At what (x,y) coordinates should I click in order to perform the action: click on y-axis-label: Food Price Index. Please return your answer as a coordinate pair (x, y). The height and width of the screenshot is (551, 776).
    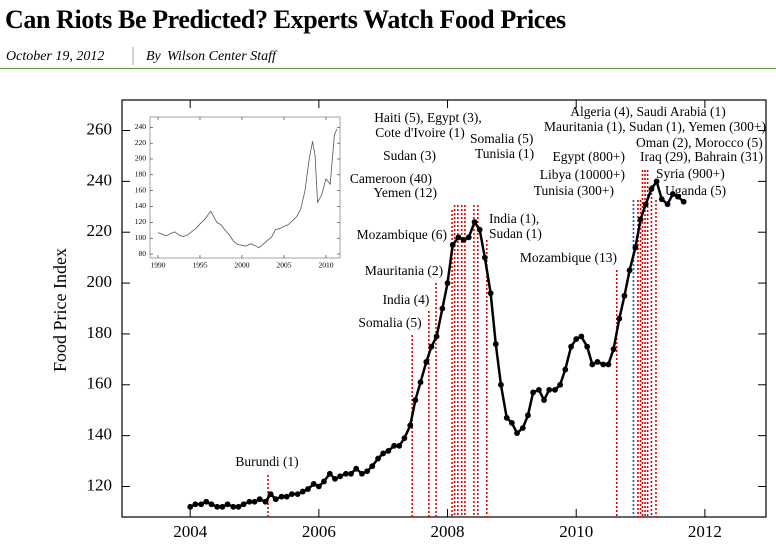
    Looking at the image, I should click on (60, 310).